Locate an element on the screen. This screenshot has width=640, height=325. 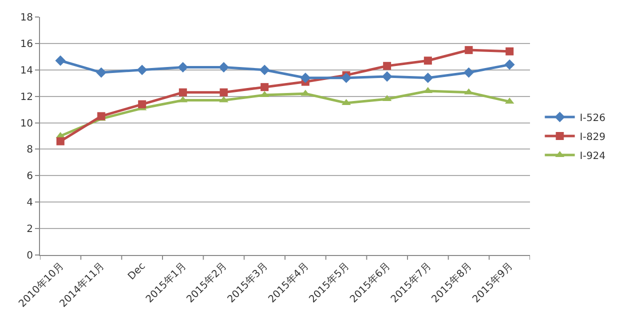
y-tick-label: 8 is located at coordinates (29, 150).